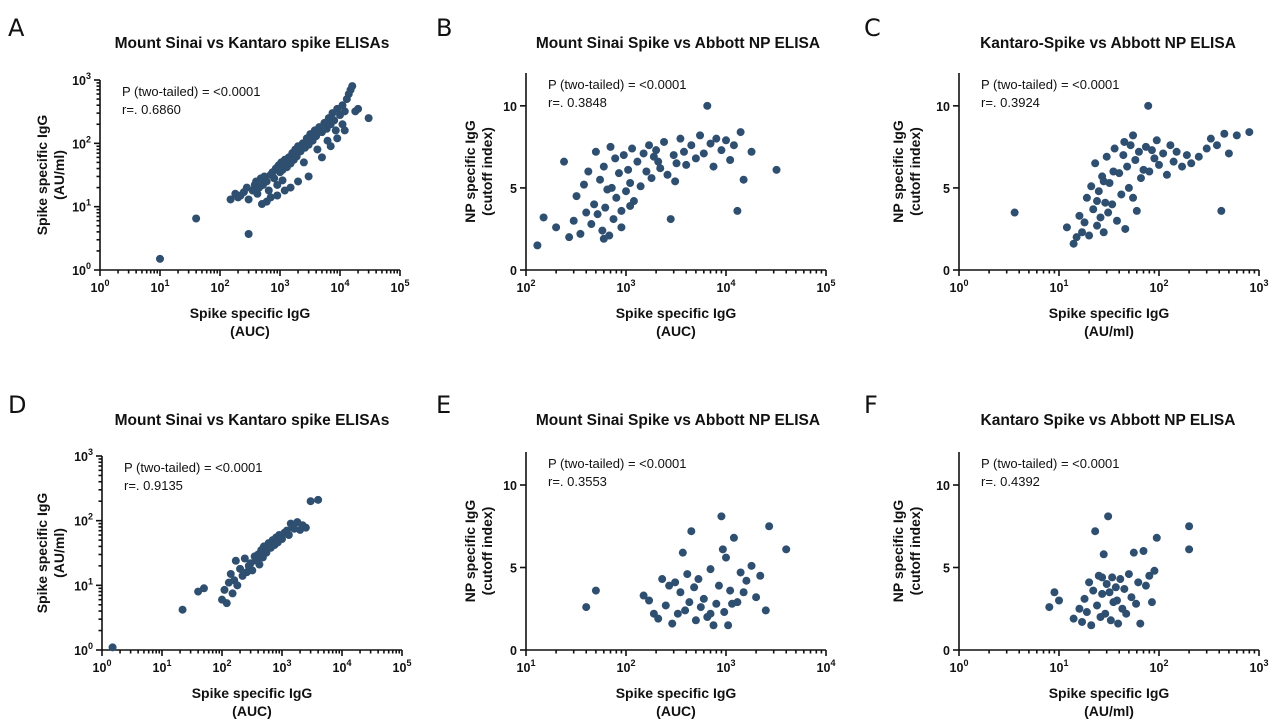 Image resolution: width=1284 pixels, height=727 pixels. What do you see at coordinates (81, 269) in the screenshot?
I see `y-tick-label: 10⁰` at bounding box center [81, 269].